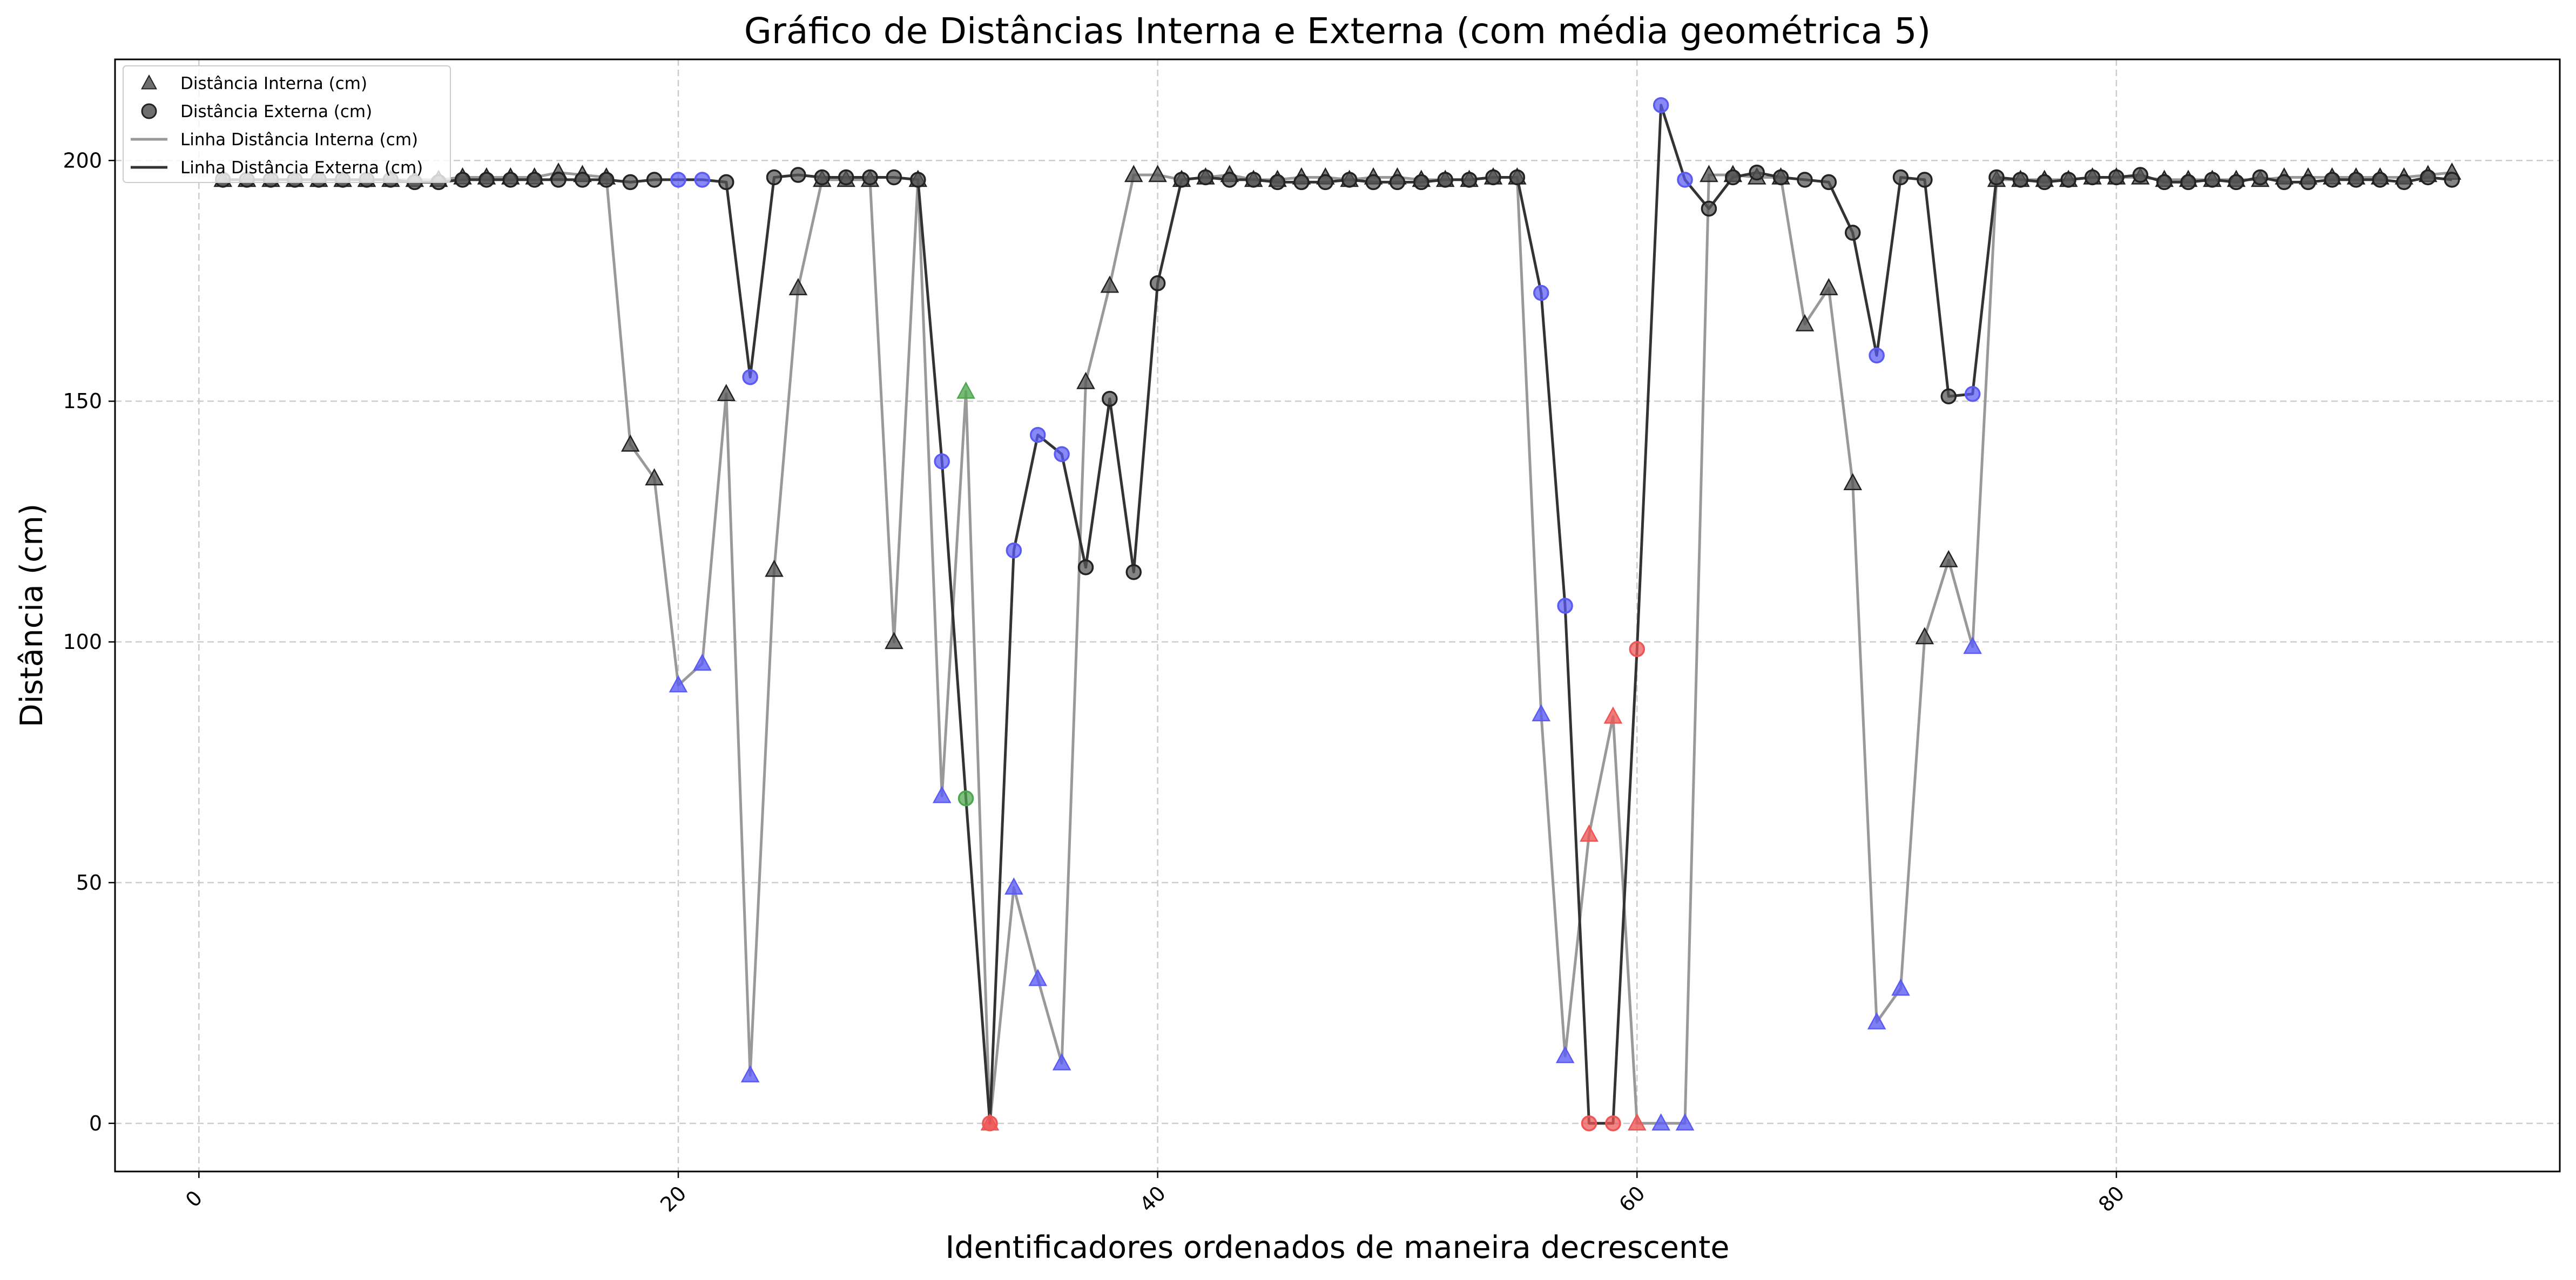  I want to click on legend-item: Linha Distância Externa (cm), so click(277, 168).